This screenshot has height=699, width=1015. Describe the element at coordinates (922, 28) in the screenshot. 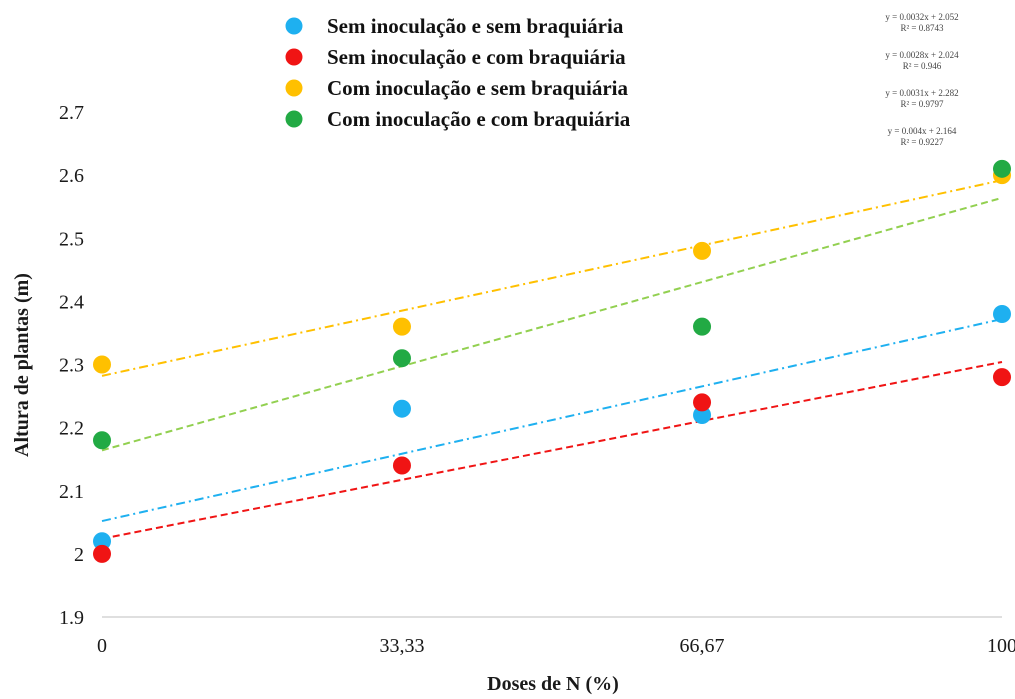

I see `trendline-r-squared: R² = 0.8743` at that location.